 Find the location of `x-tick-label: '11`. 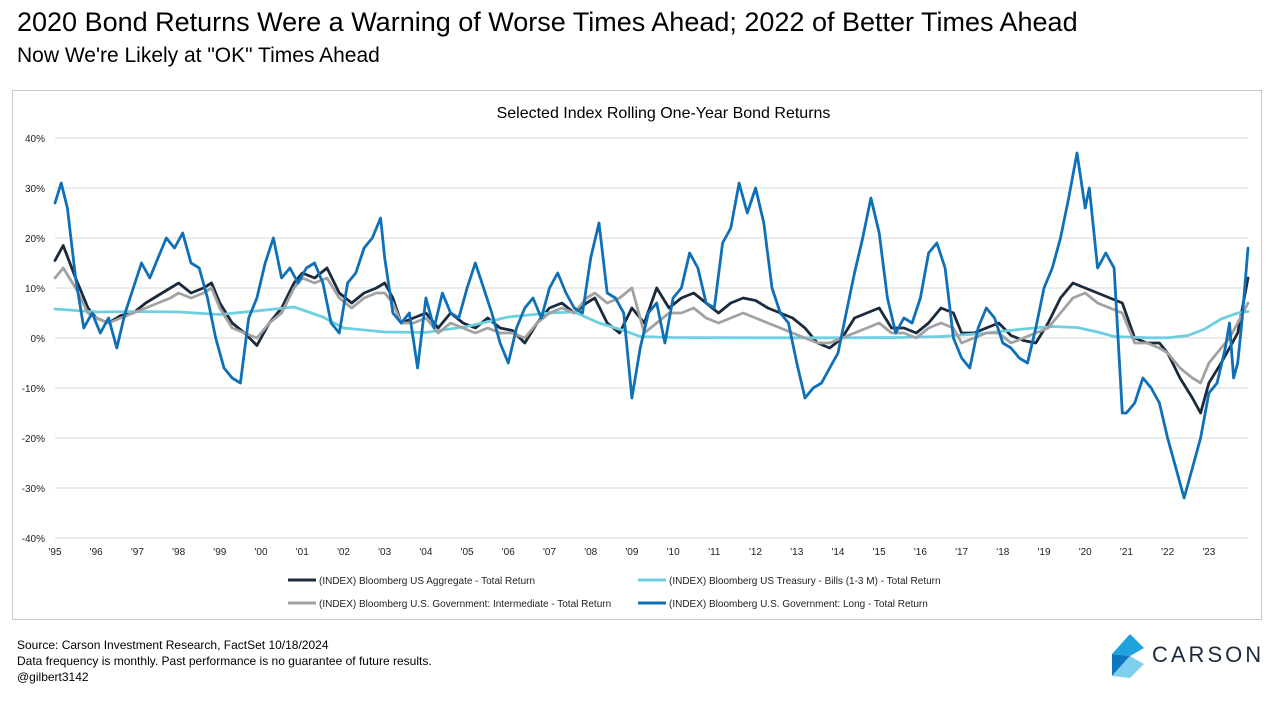

x-tick-label: '11 is located at coordinates (714, 552).